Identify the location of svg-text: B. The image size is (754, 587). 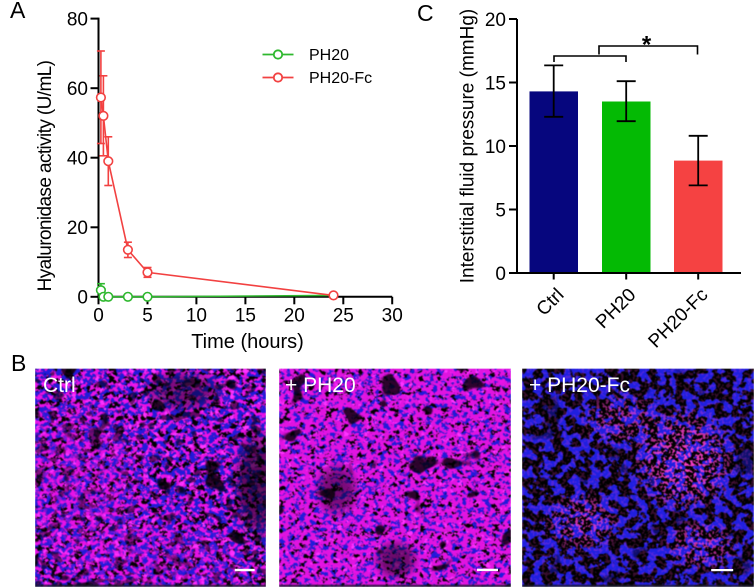
(18, 363).